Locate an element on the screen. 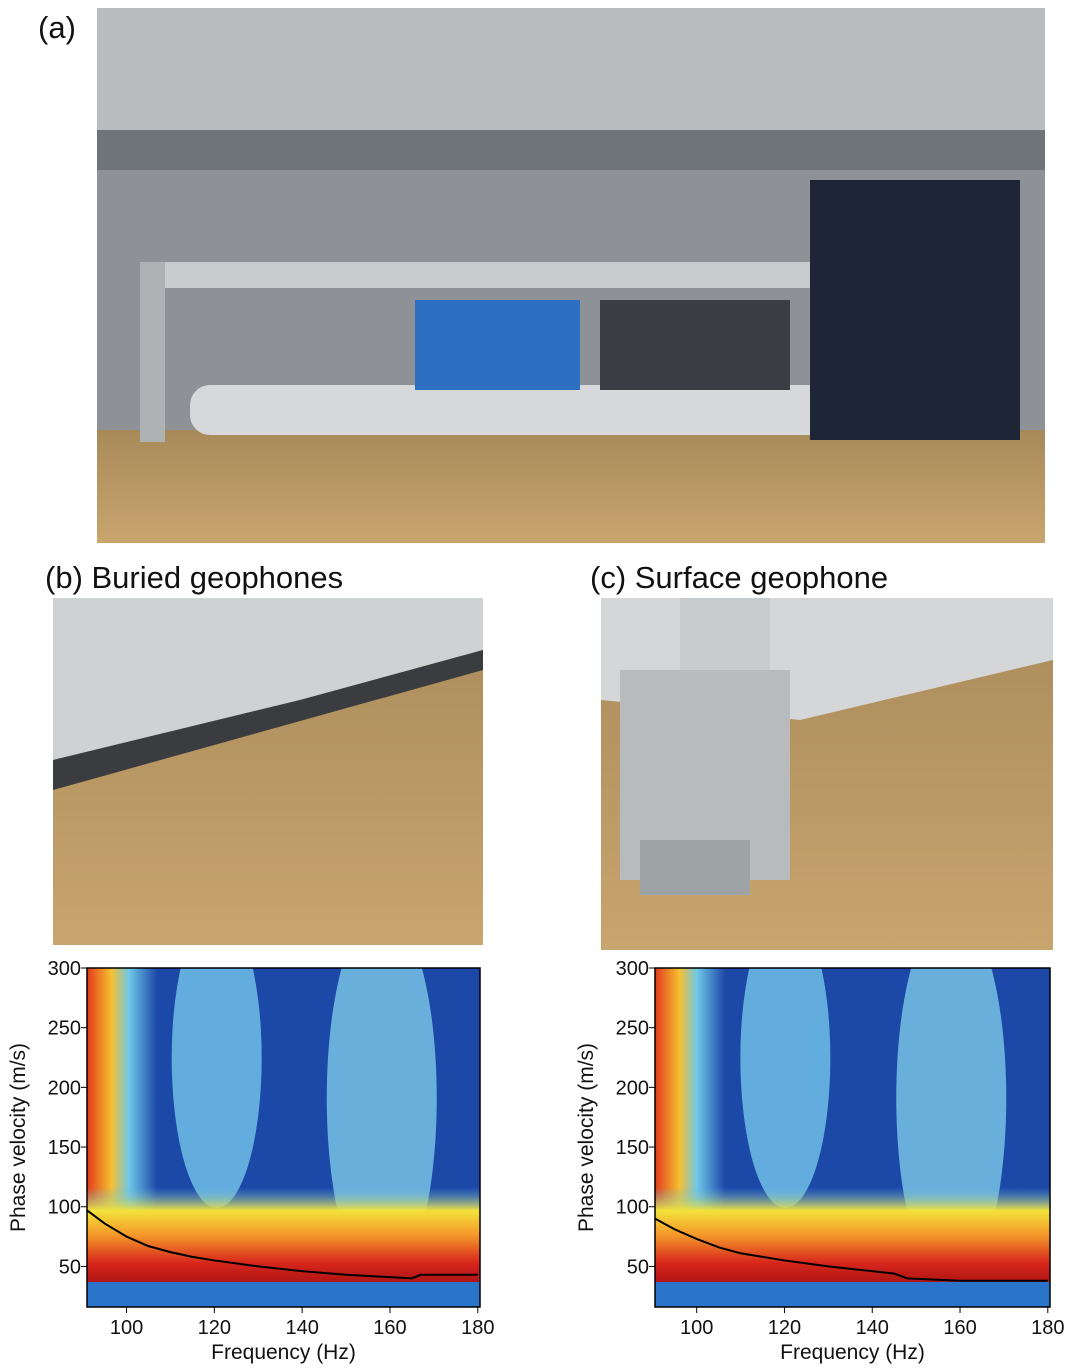 The height and width of the screenshot is (1370, 1075). photo-c is located at coordinates (827, 774).